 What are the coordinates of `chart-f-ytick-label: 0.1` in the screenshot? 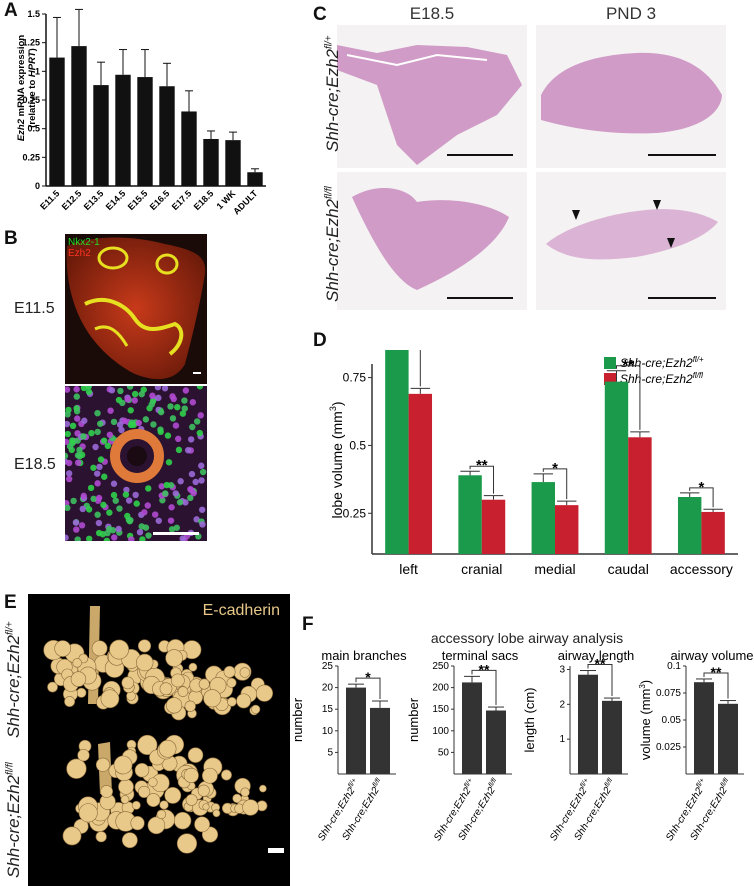 It's located at (674, 666).